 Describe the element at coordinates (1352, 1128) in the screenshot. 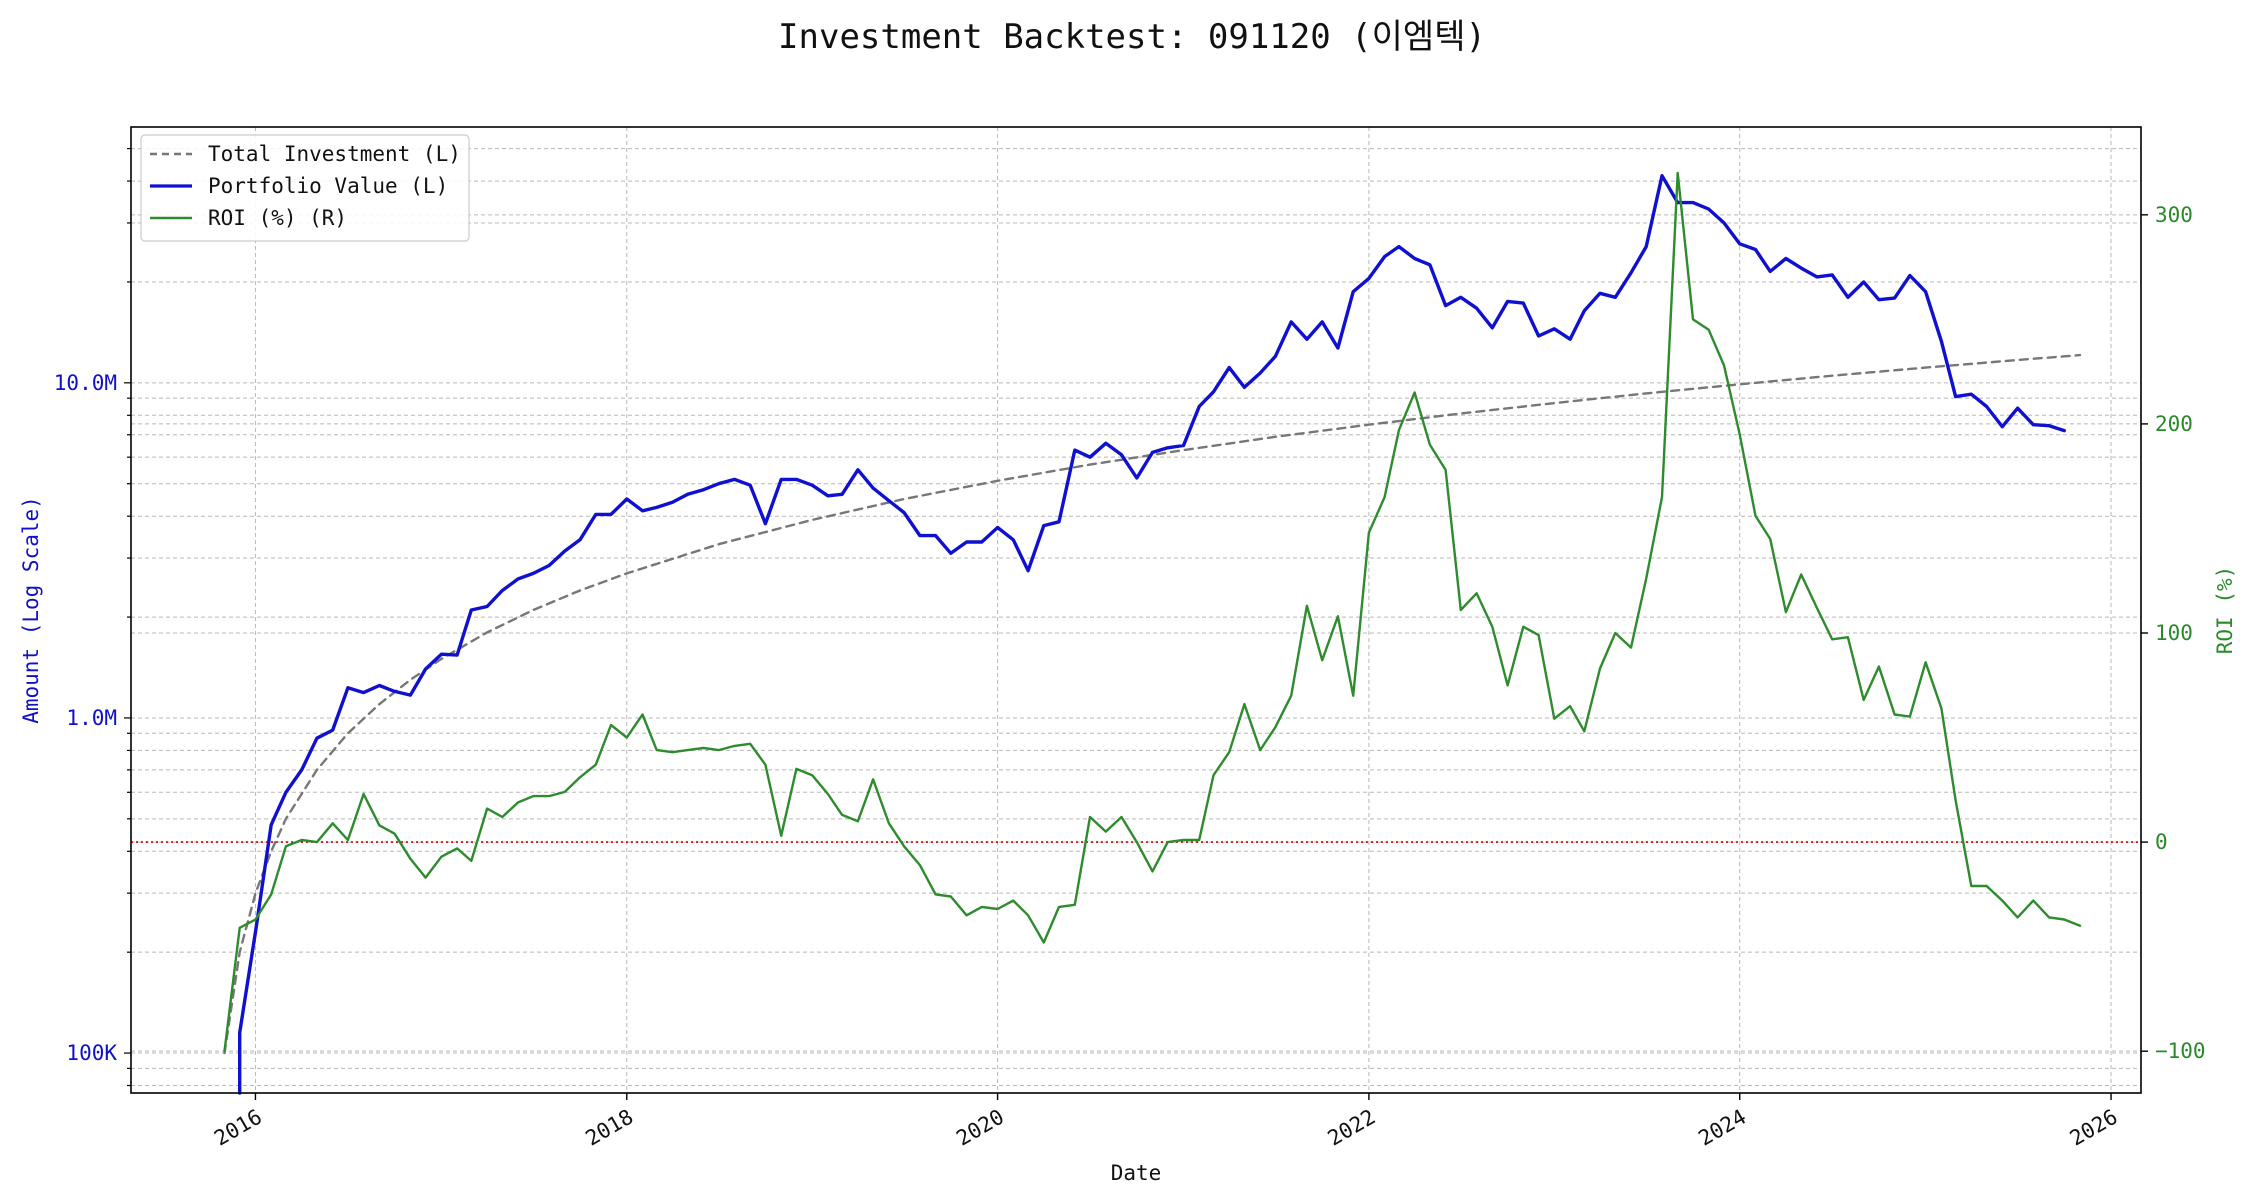

I see `x-tick-label: 2022` at that location.